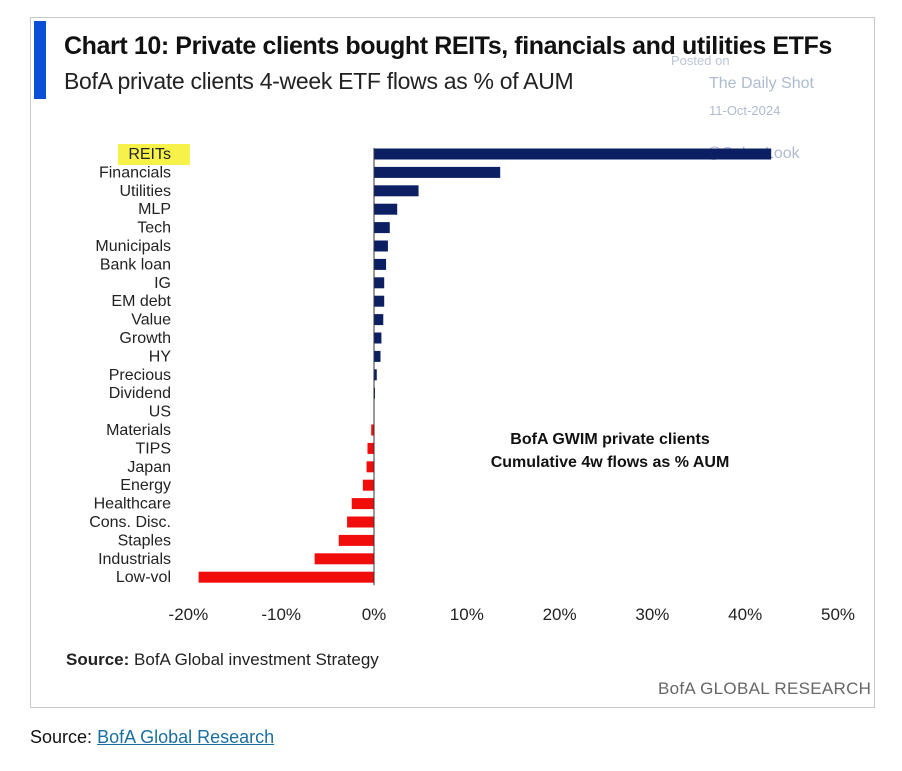 This screenshot has height=771, width=902. I want to click on bar-bank-loan, so click(380, 264).